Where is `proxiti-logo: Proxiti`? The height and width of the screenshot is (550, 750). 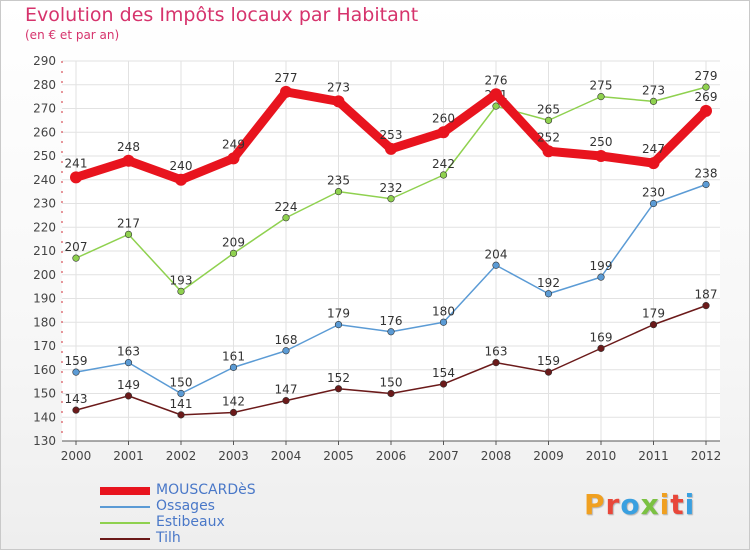
proxiti-logo: Proxiti is located at coordinates (639, 504).